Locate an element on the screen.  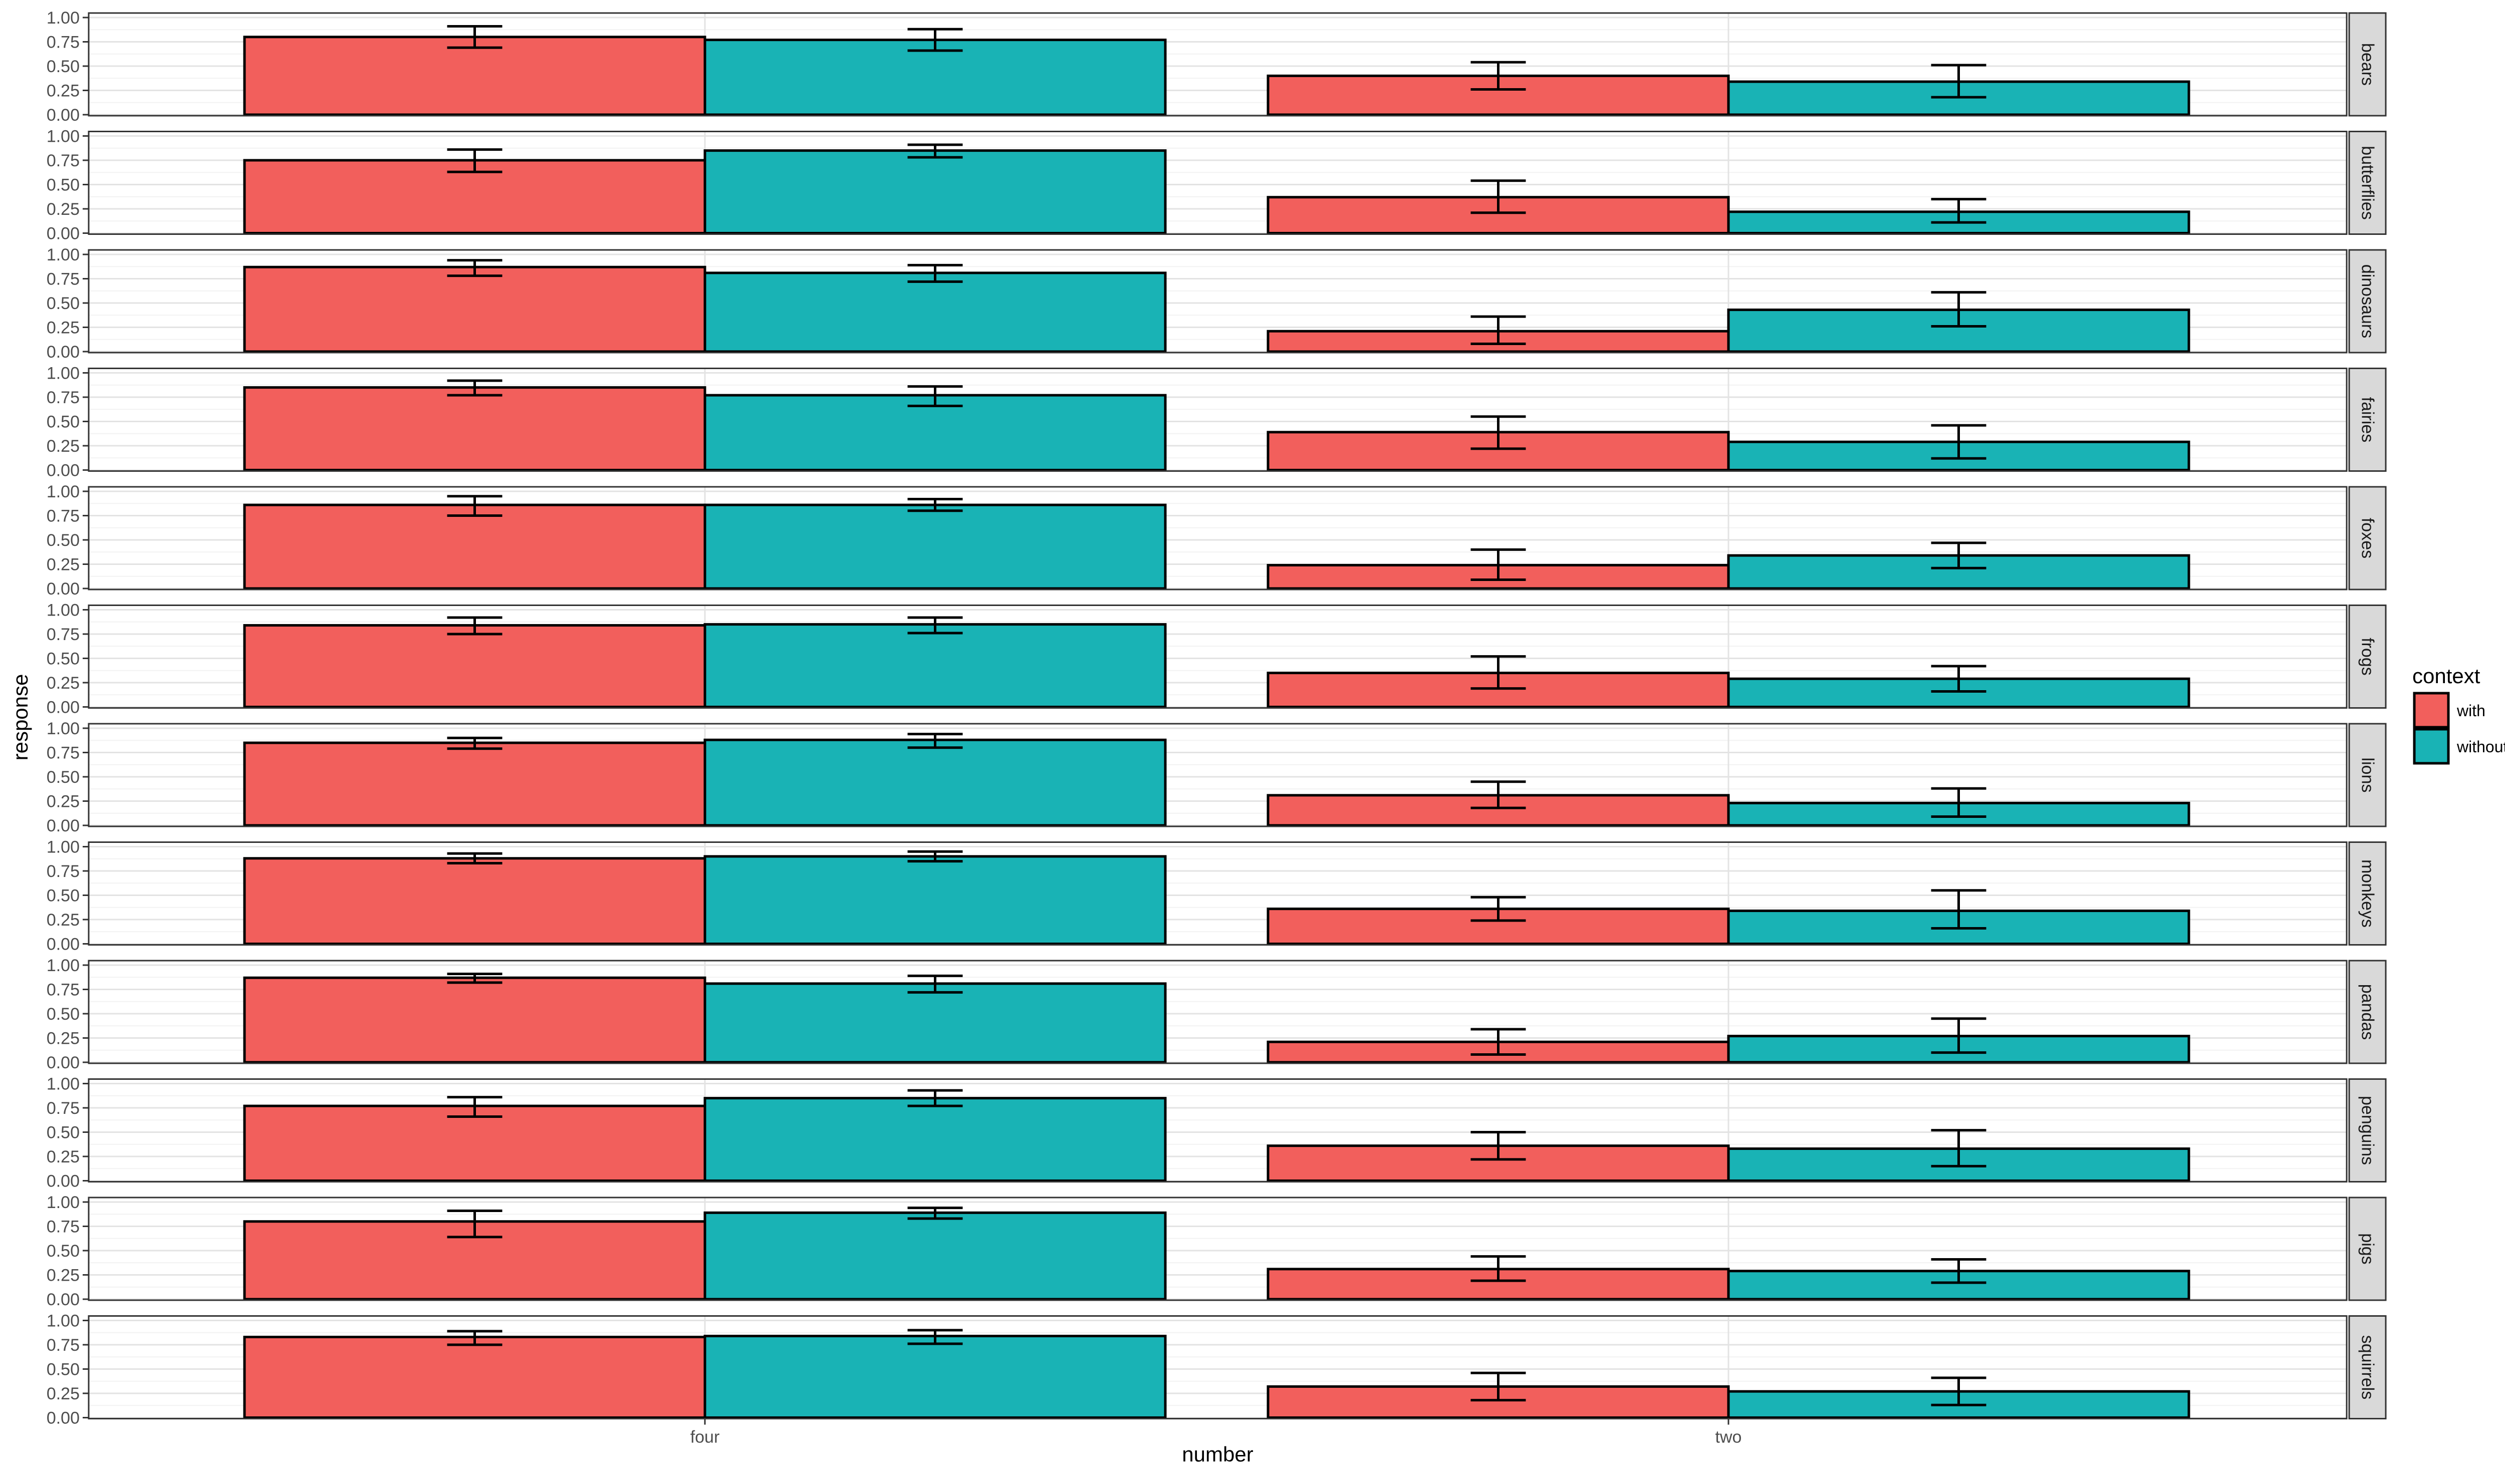
facet-panel-dinosaurs: 0.00 0.25 0.50 0.75 1.00 dinosaurs is located at coordinates (1217, 304).